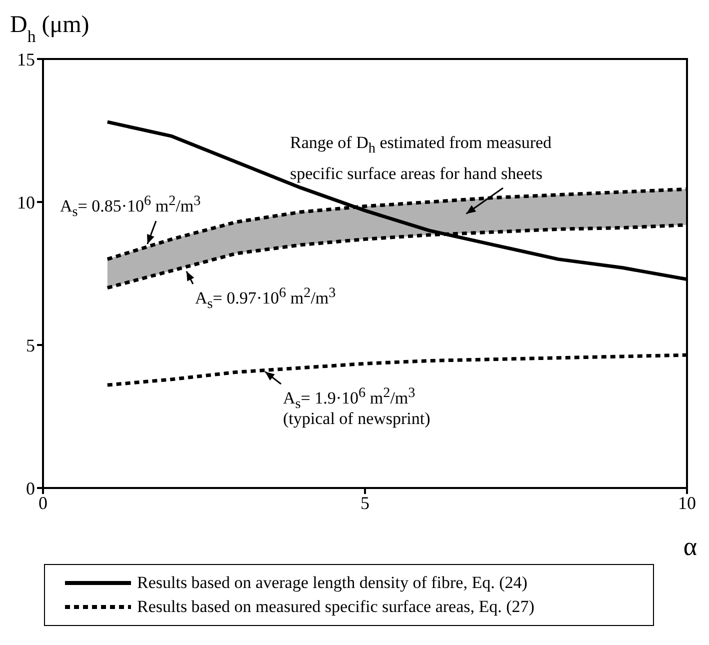 The width and height of the screenshot is (709, 645). I want to click on x-axis-title: α, so click(689, 547).